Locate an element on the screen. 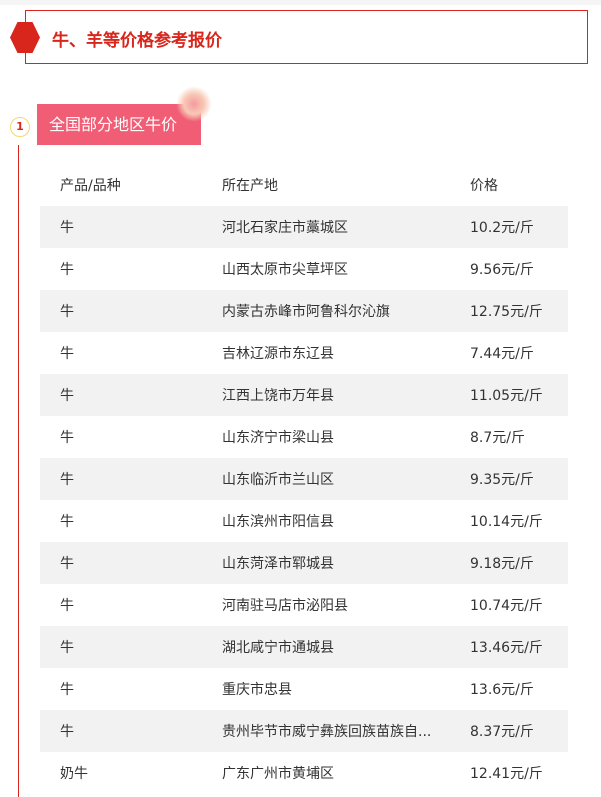 Image resolution: width=601 pixels, height=797 pixels. cell-origin: 重庆市忠县 is located at coordinates (257, 690).